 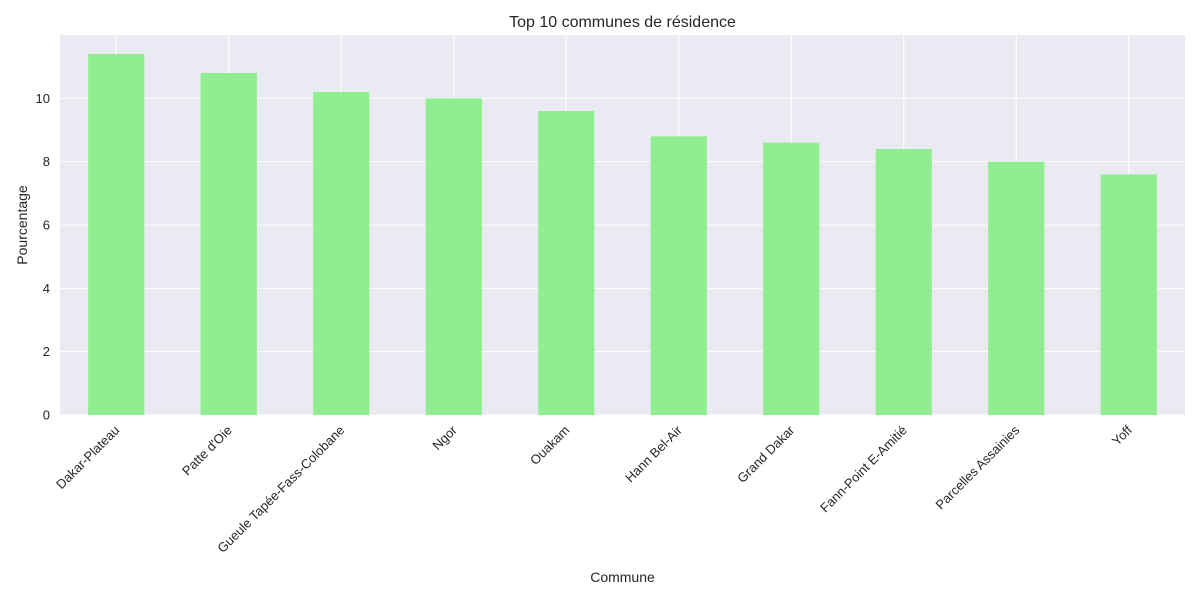 I want to click on x-tick-label: Patte d'Oie, so click(x=207, y=451).